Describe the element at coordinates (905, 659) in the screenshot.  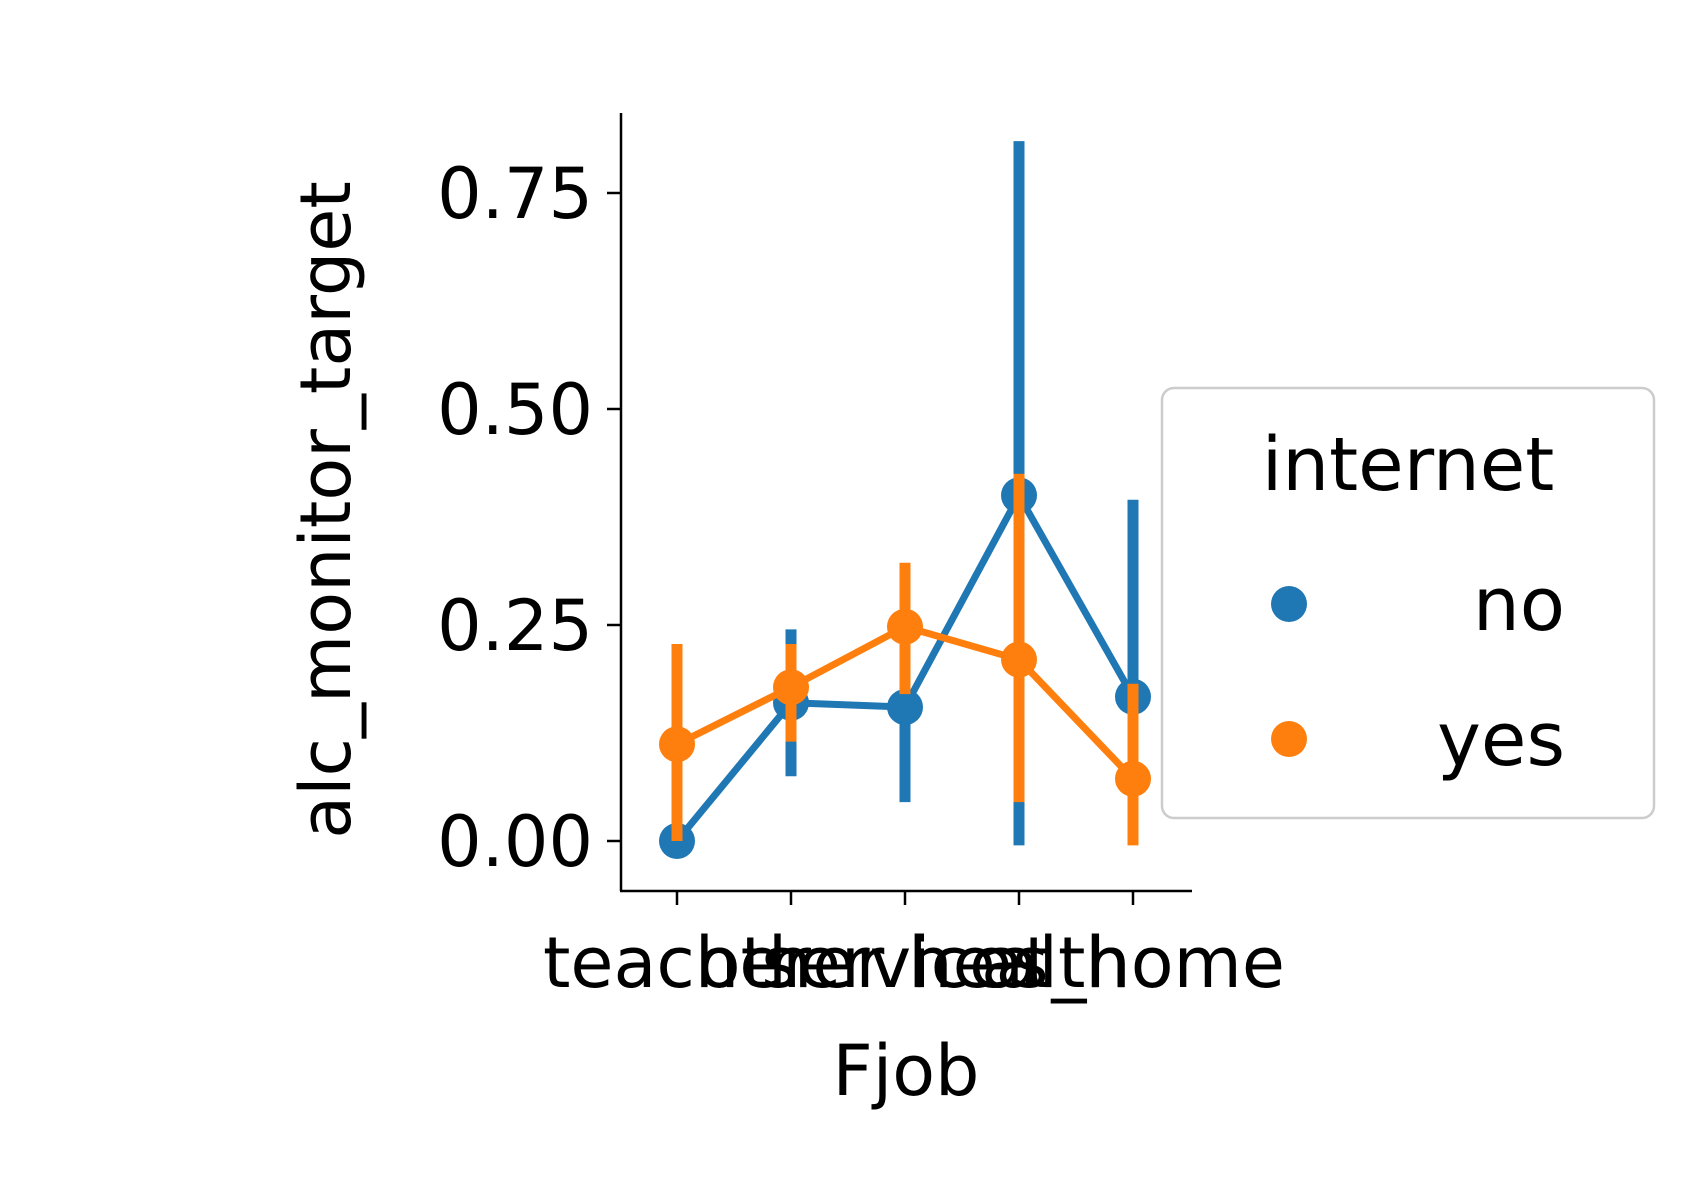
I see `series-yes` at that location.